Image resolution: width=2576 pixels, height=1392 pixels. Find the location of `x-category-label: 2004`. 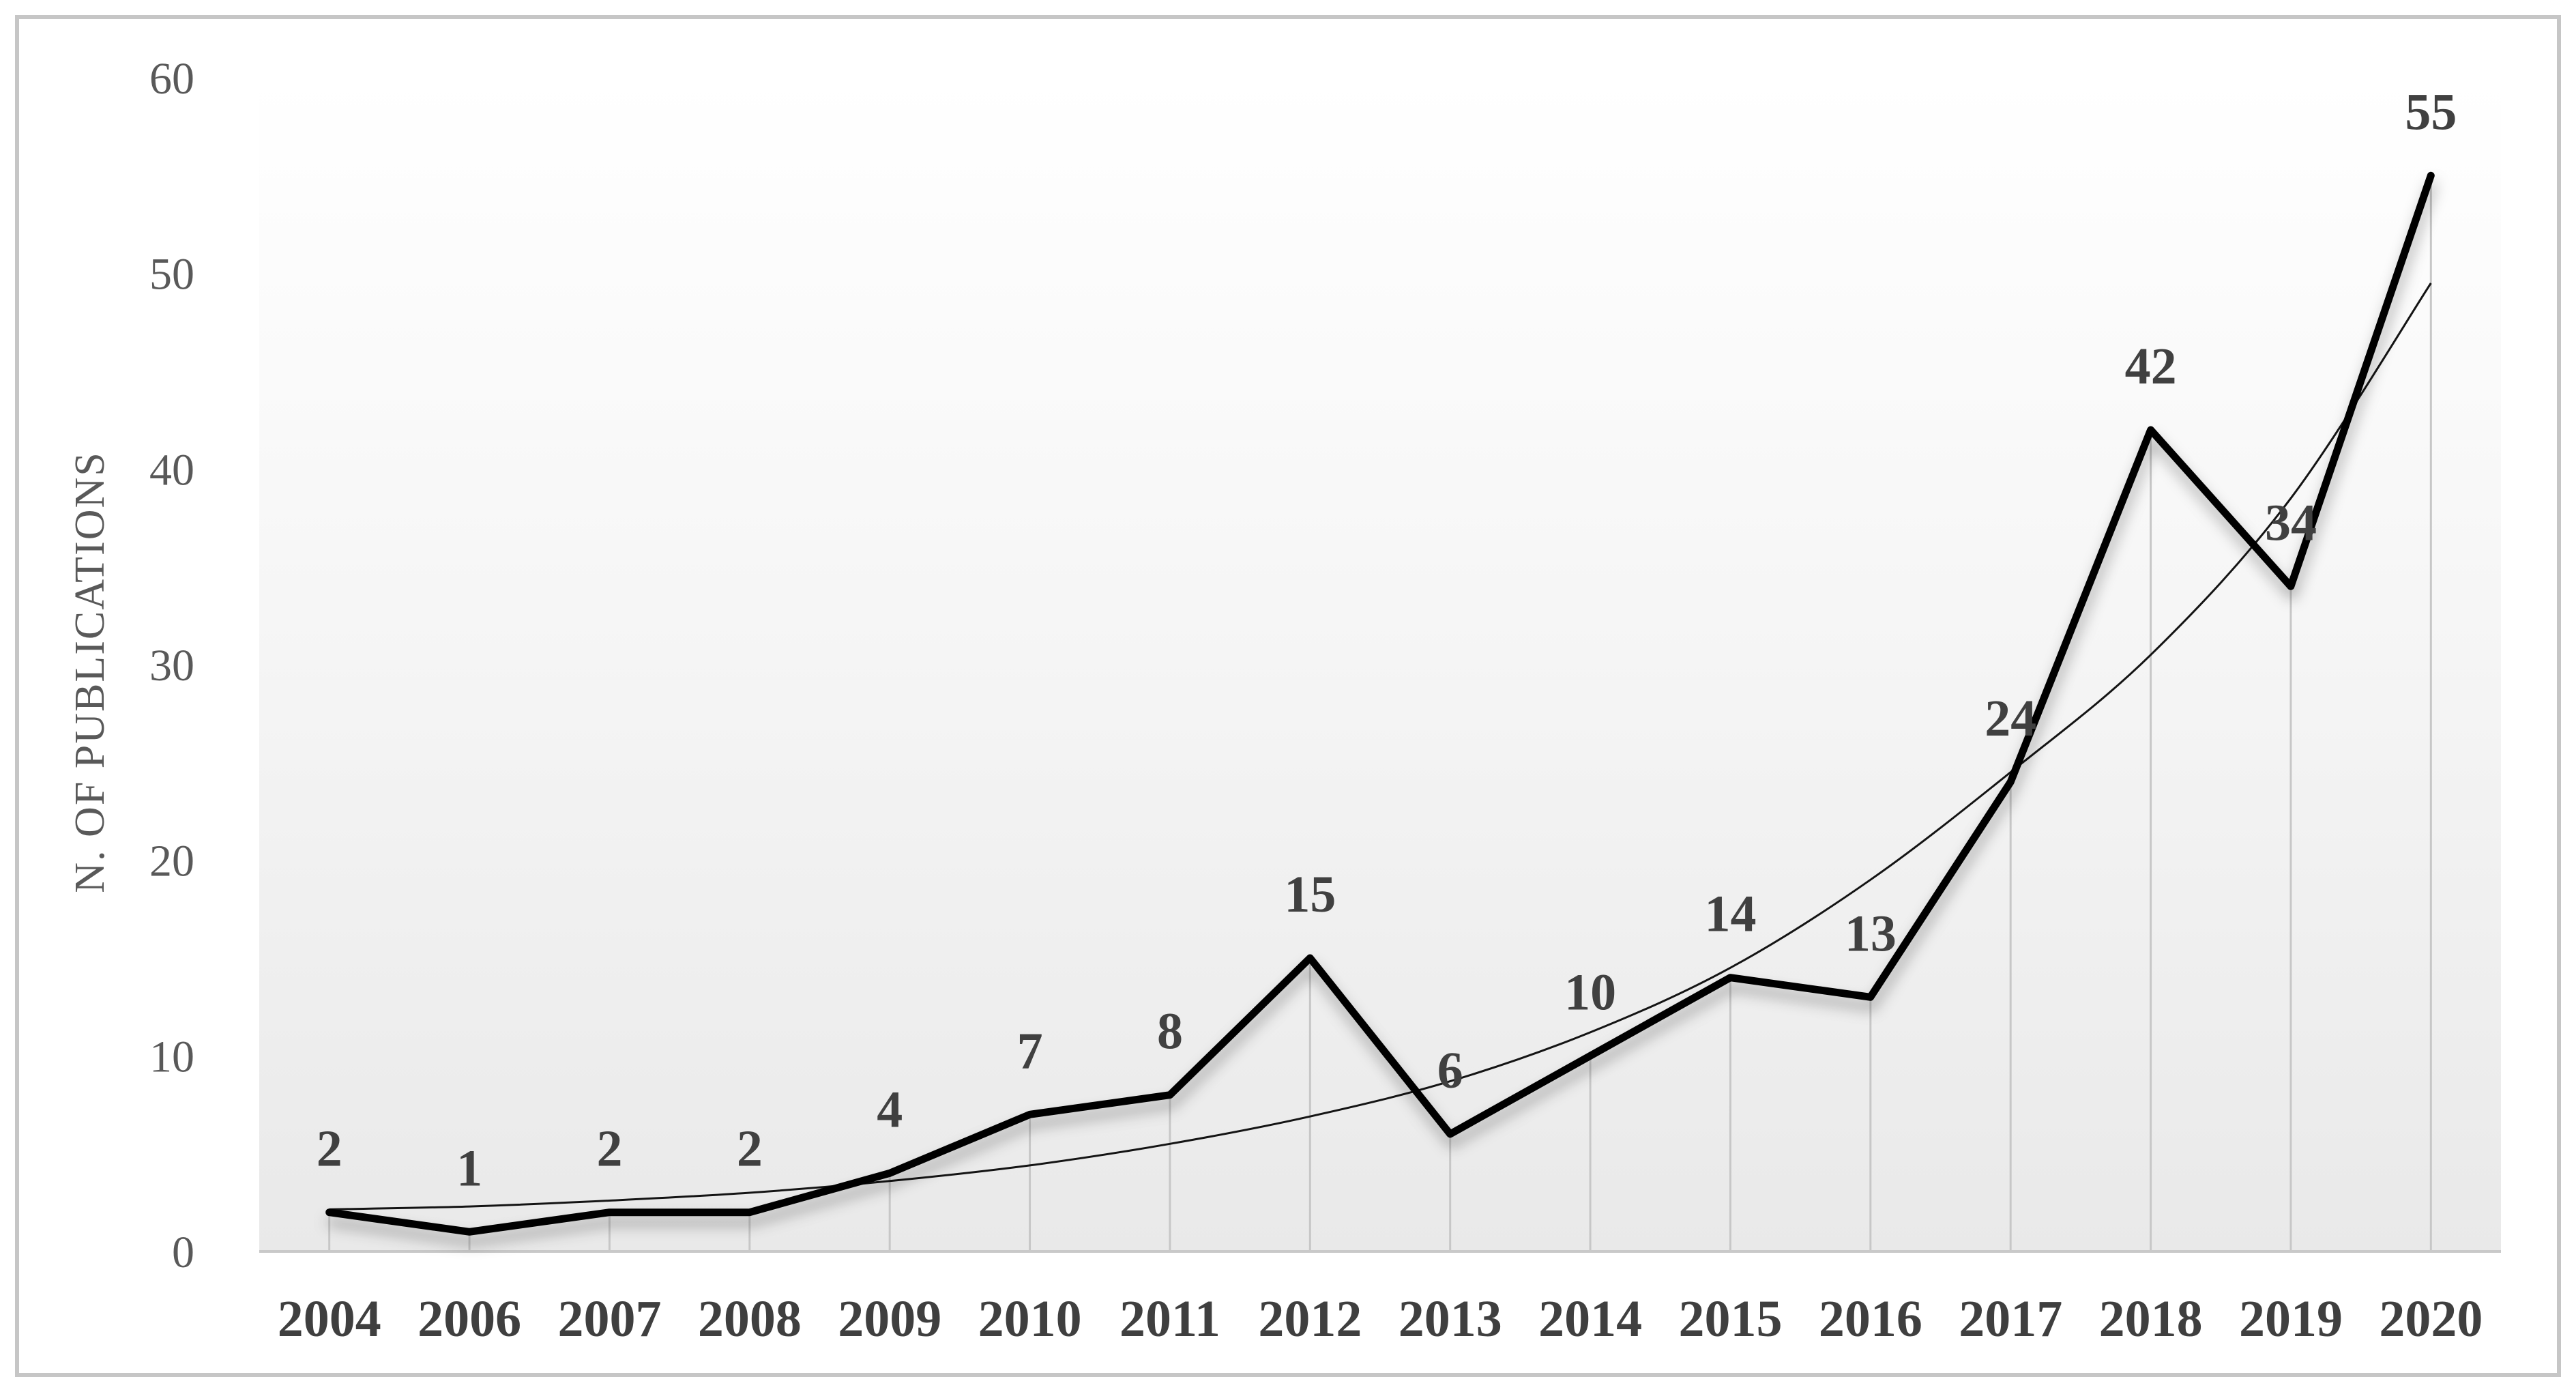

x-category-label: 2004 is located at coordinates (329, 1319).